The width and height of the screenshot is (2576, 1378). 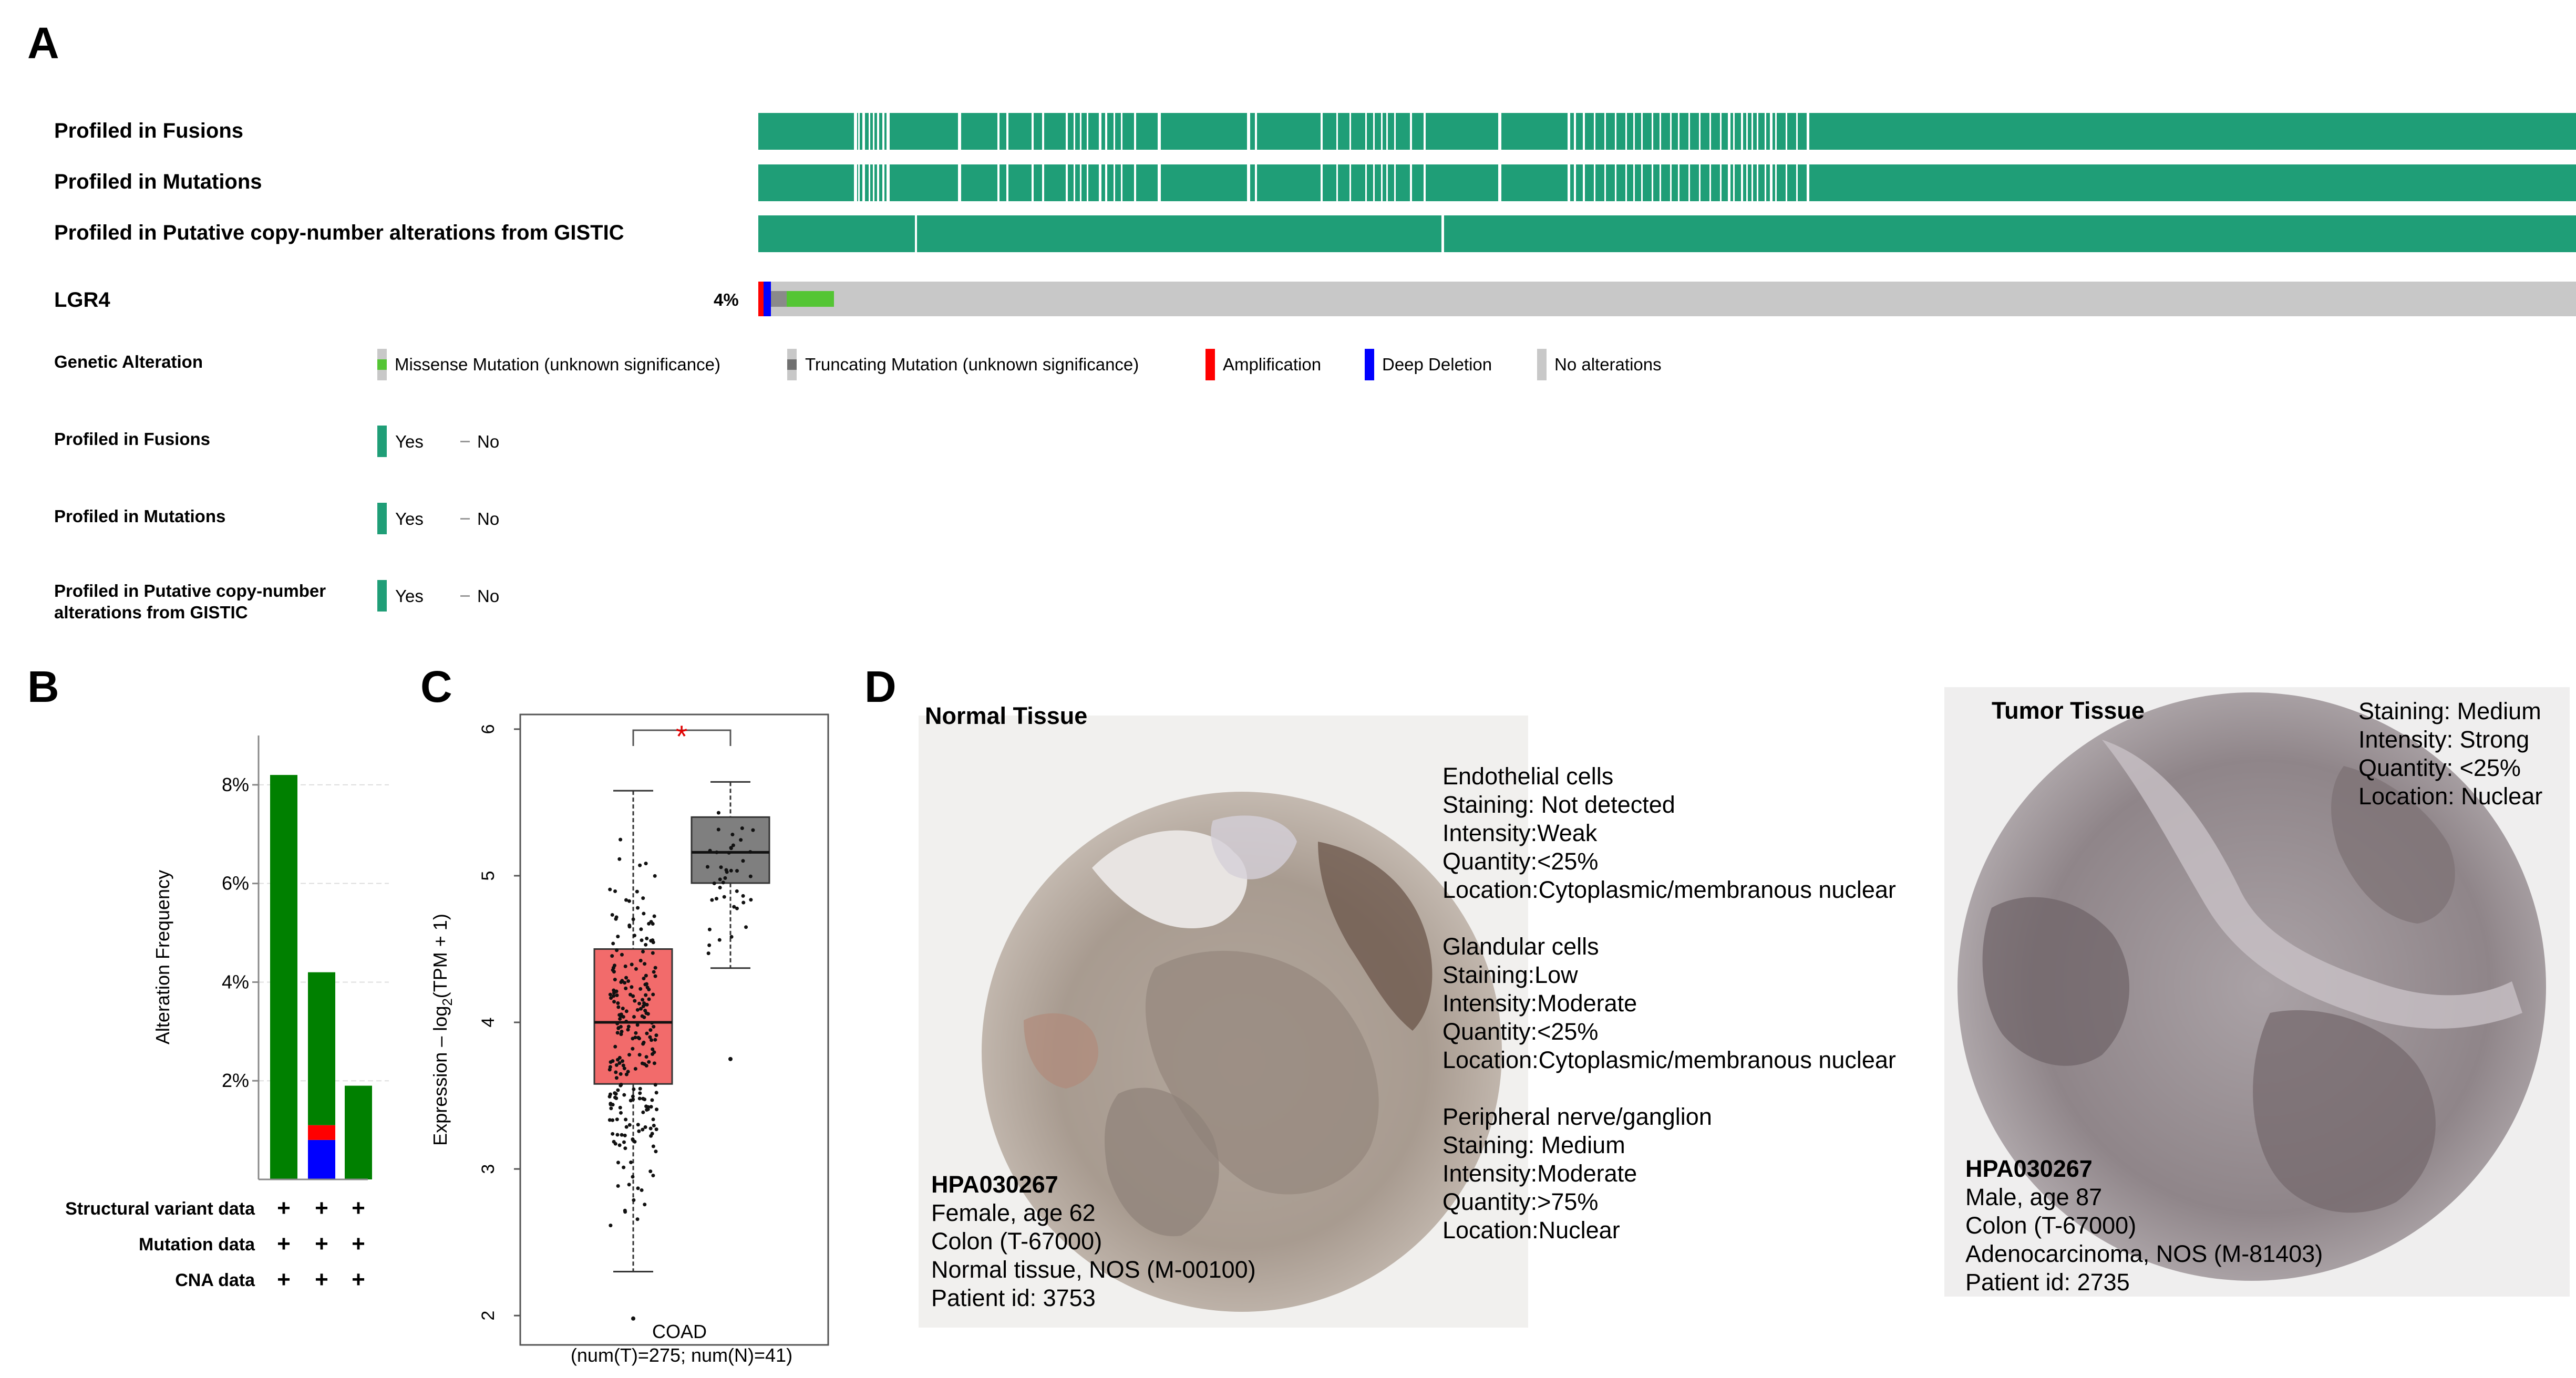 What do you see at coordinates (2257, 992) in the screenshot?
I see `tumor-tissue-image` at bounding box center [2257, 992].